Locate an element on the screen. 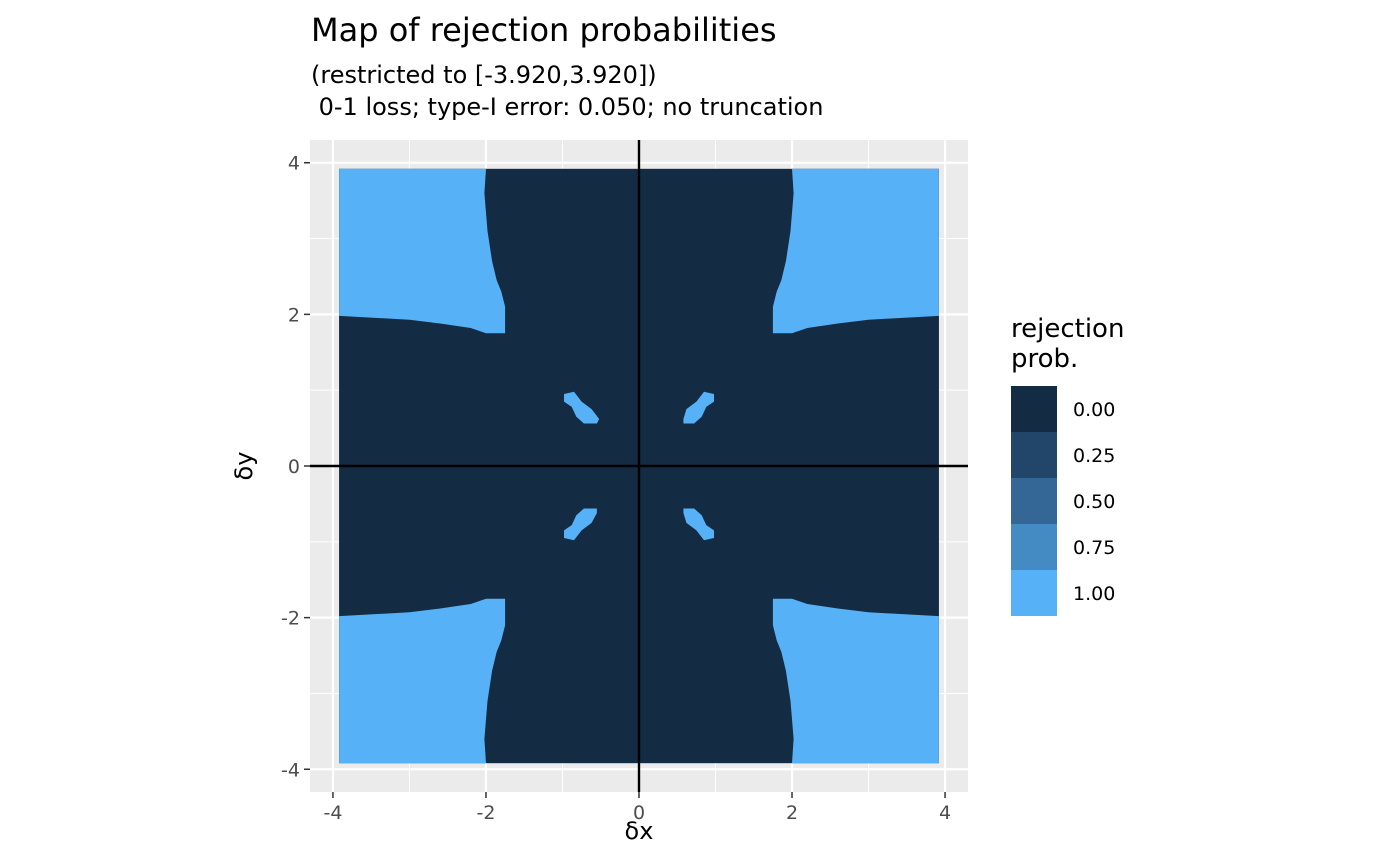 The height and width of the screenshot is (866, 1400). legend-label: 0.50 is located at coordinates (1094, 502).